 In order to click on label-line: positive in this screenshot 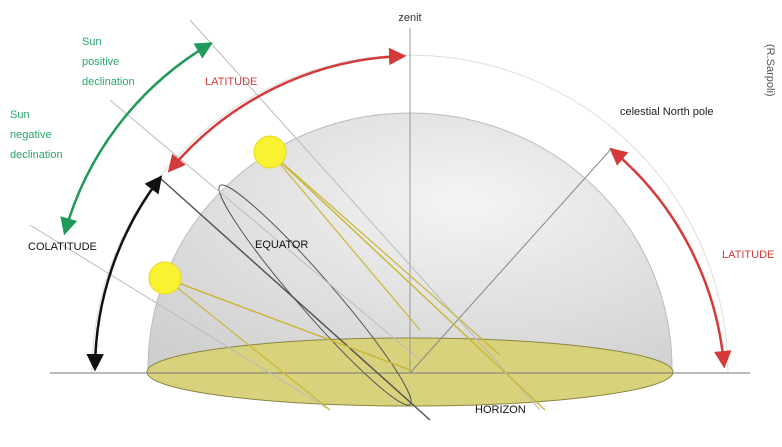, I will do `click(100, 62)`.